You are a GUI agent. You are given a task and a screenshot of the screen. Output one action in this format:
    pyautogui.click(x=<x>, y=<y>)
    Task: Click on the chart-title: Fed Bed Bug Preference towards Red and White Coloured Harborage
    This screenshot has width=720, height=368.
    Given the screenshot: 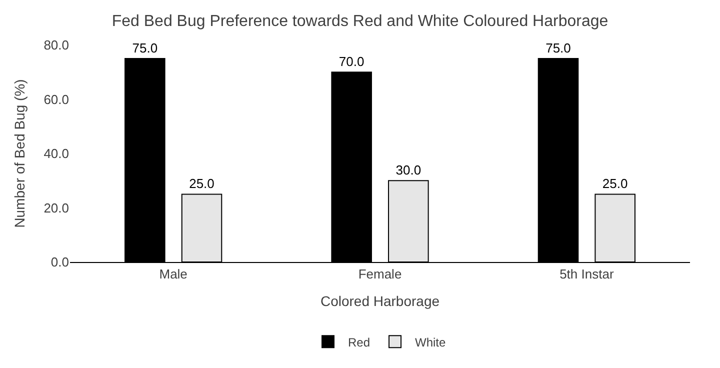 What is the action you would take?
    pyautogui.click(x=360, y=21)
    